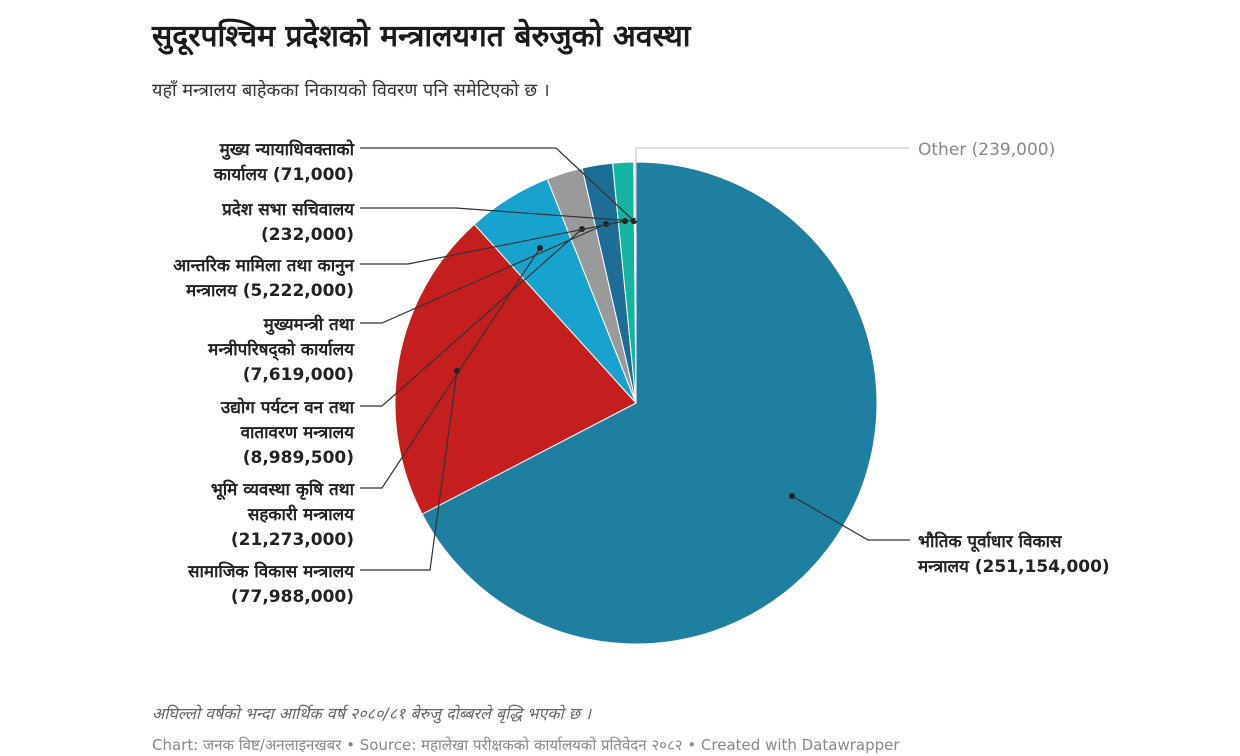 This screenshot has width=1240, height=756. Describe the element at coordinates (986, 150) in the screenshot. I see `slice-label-8: Other (239,000)` at that location.